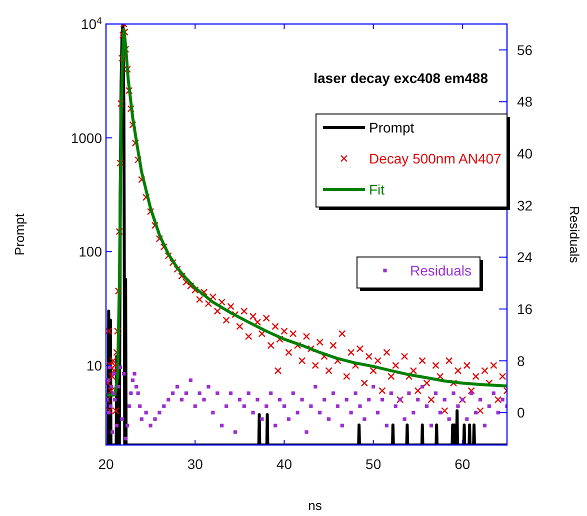  What do you see at coordinates (521, 412) in the screenshot?
I see `y2-tick-label: 0` at bounding box center [521, 412].